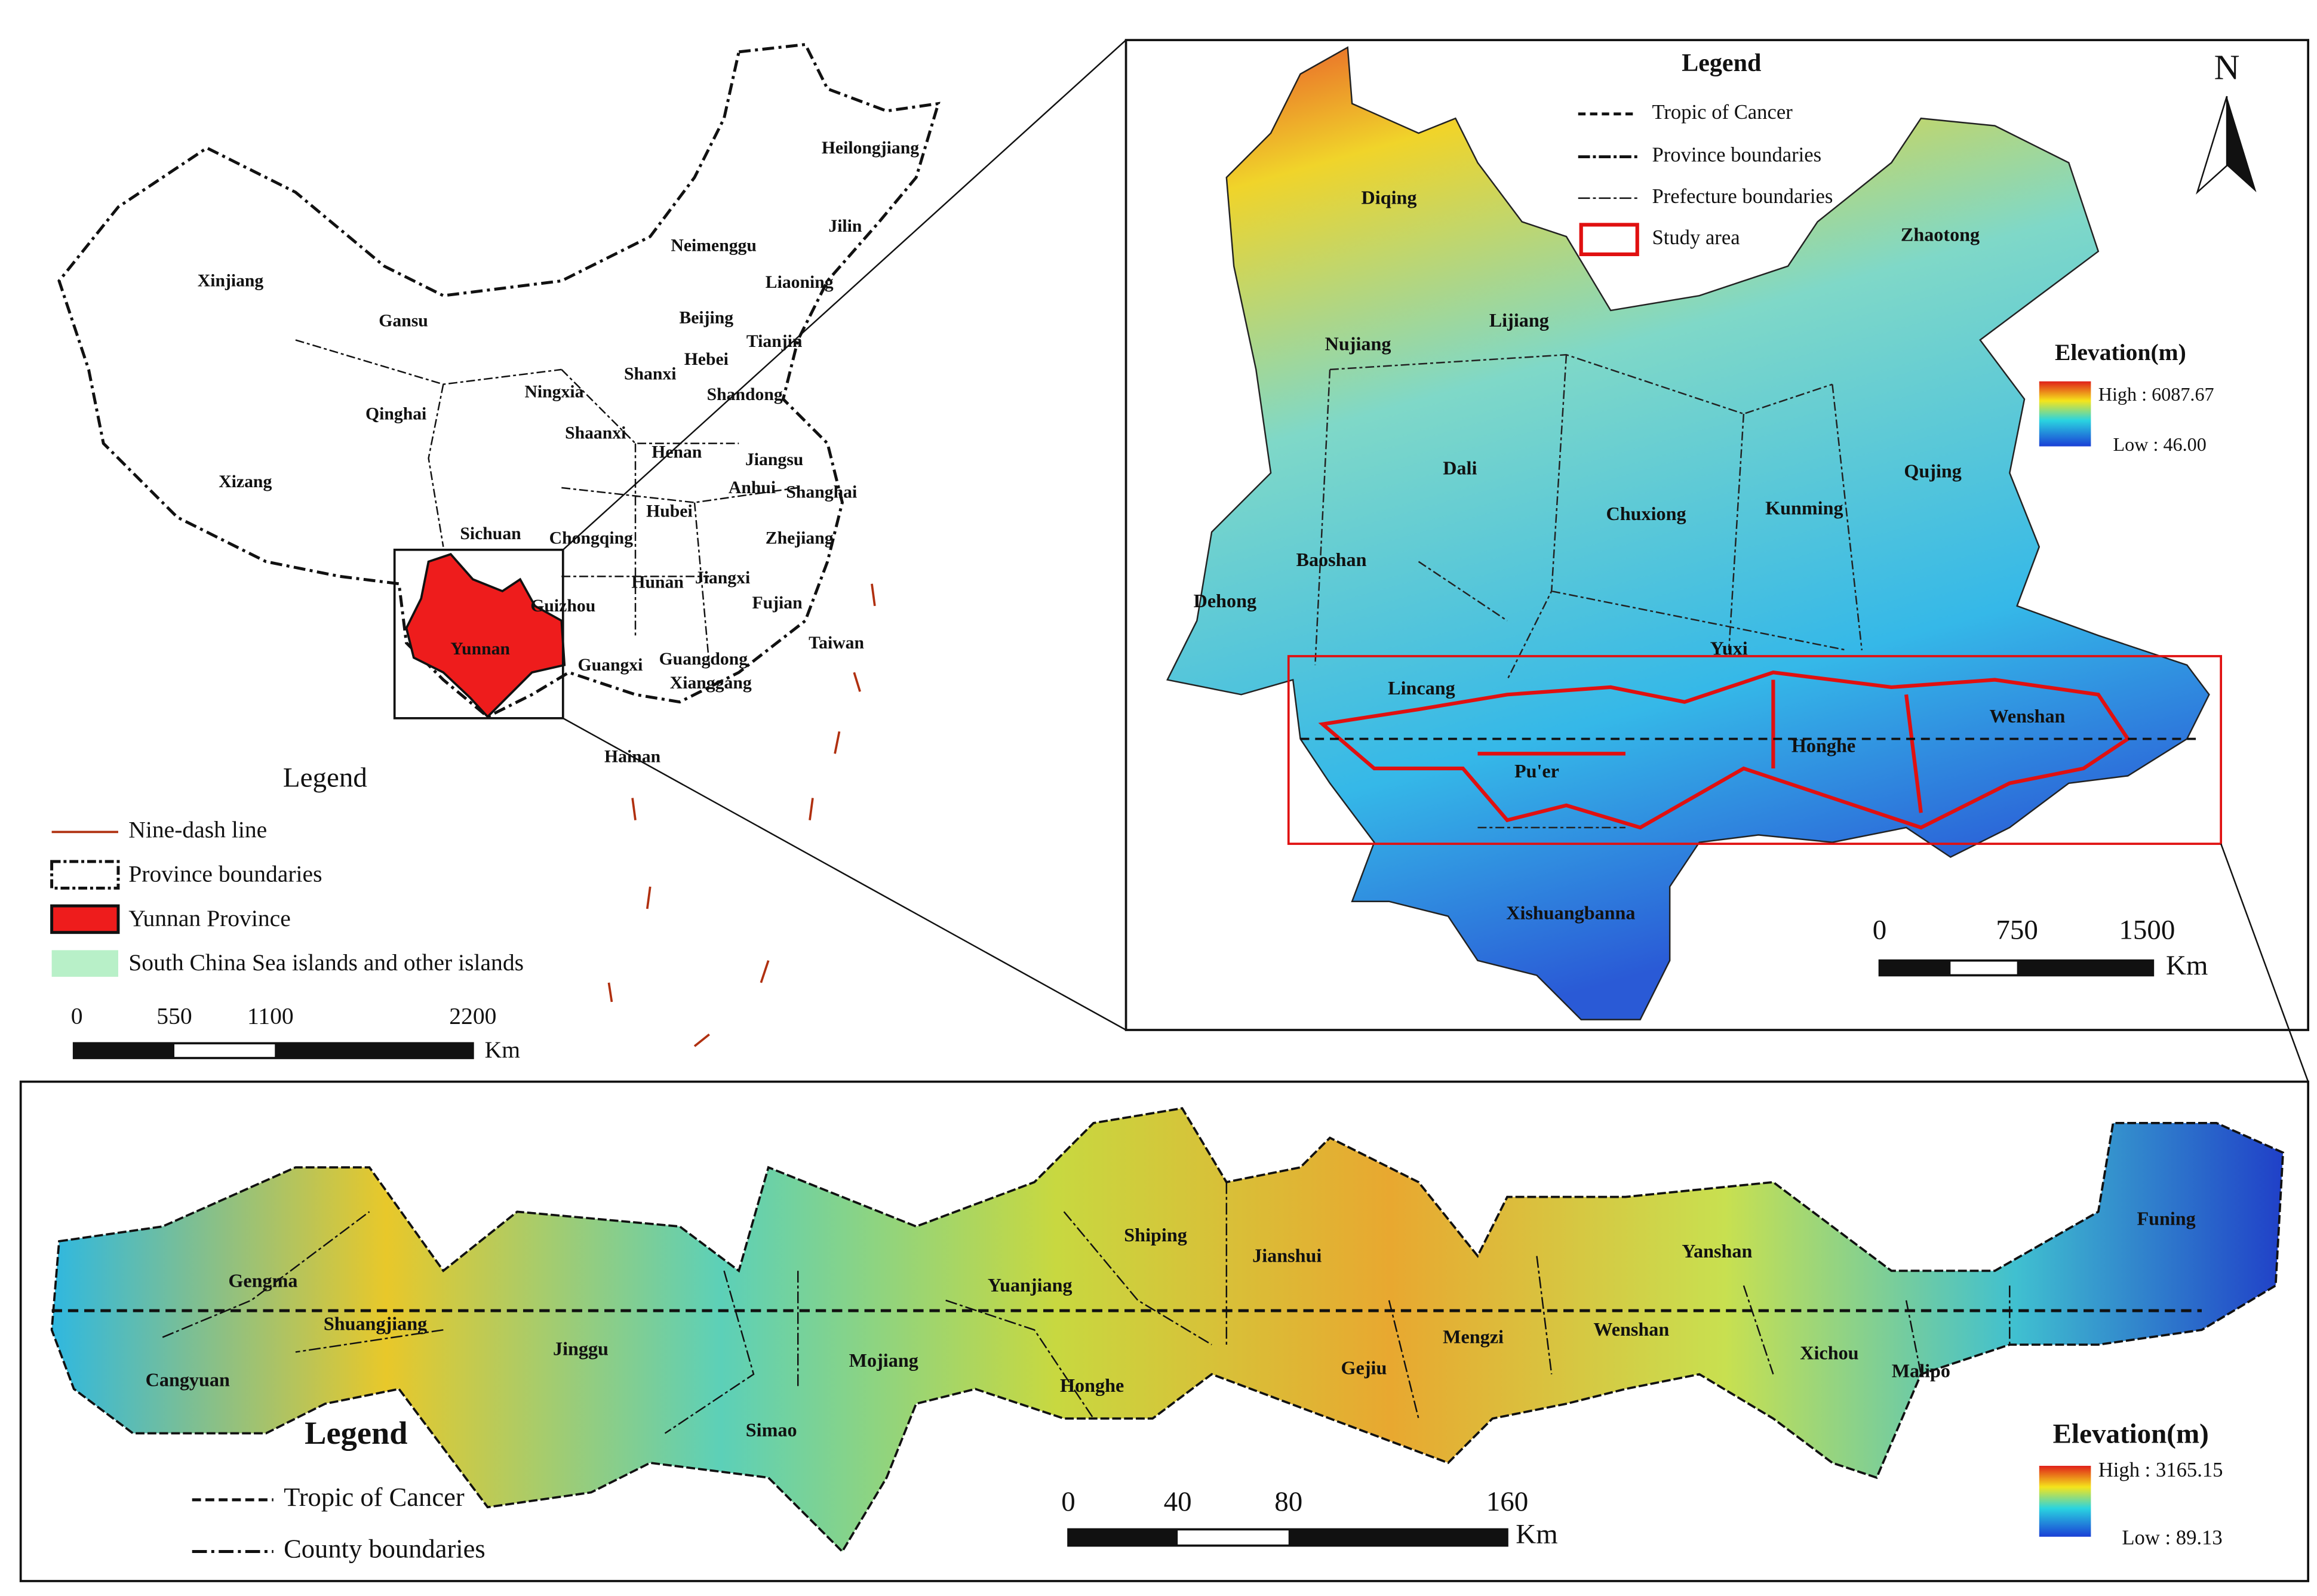  Describe the element at coordinates (800, 538) in the screenshot. I see `province-label: Zhejiang` at that location.